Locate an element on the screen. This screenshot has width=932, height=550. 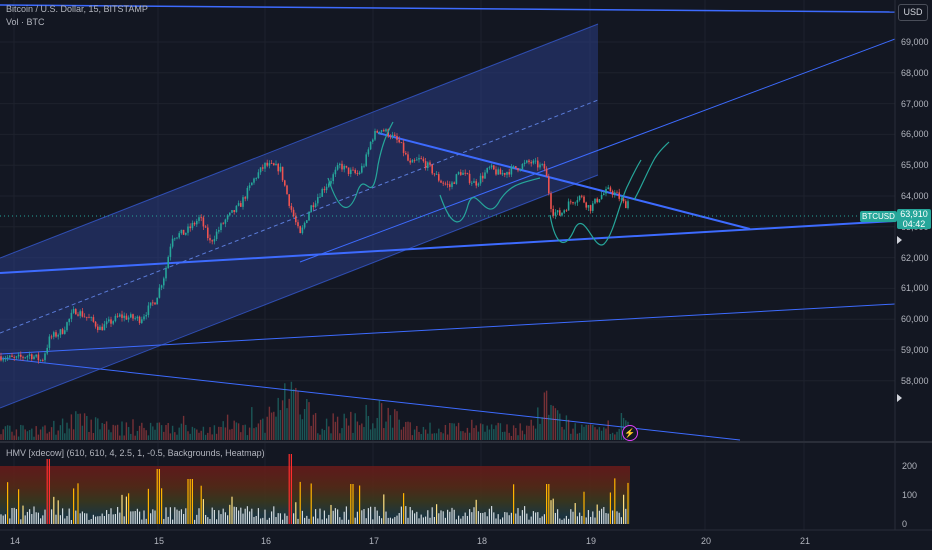
lightning-icon: ⚡ is located at coordinates (630, 433).